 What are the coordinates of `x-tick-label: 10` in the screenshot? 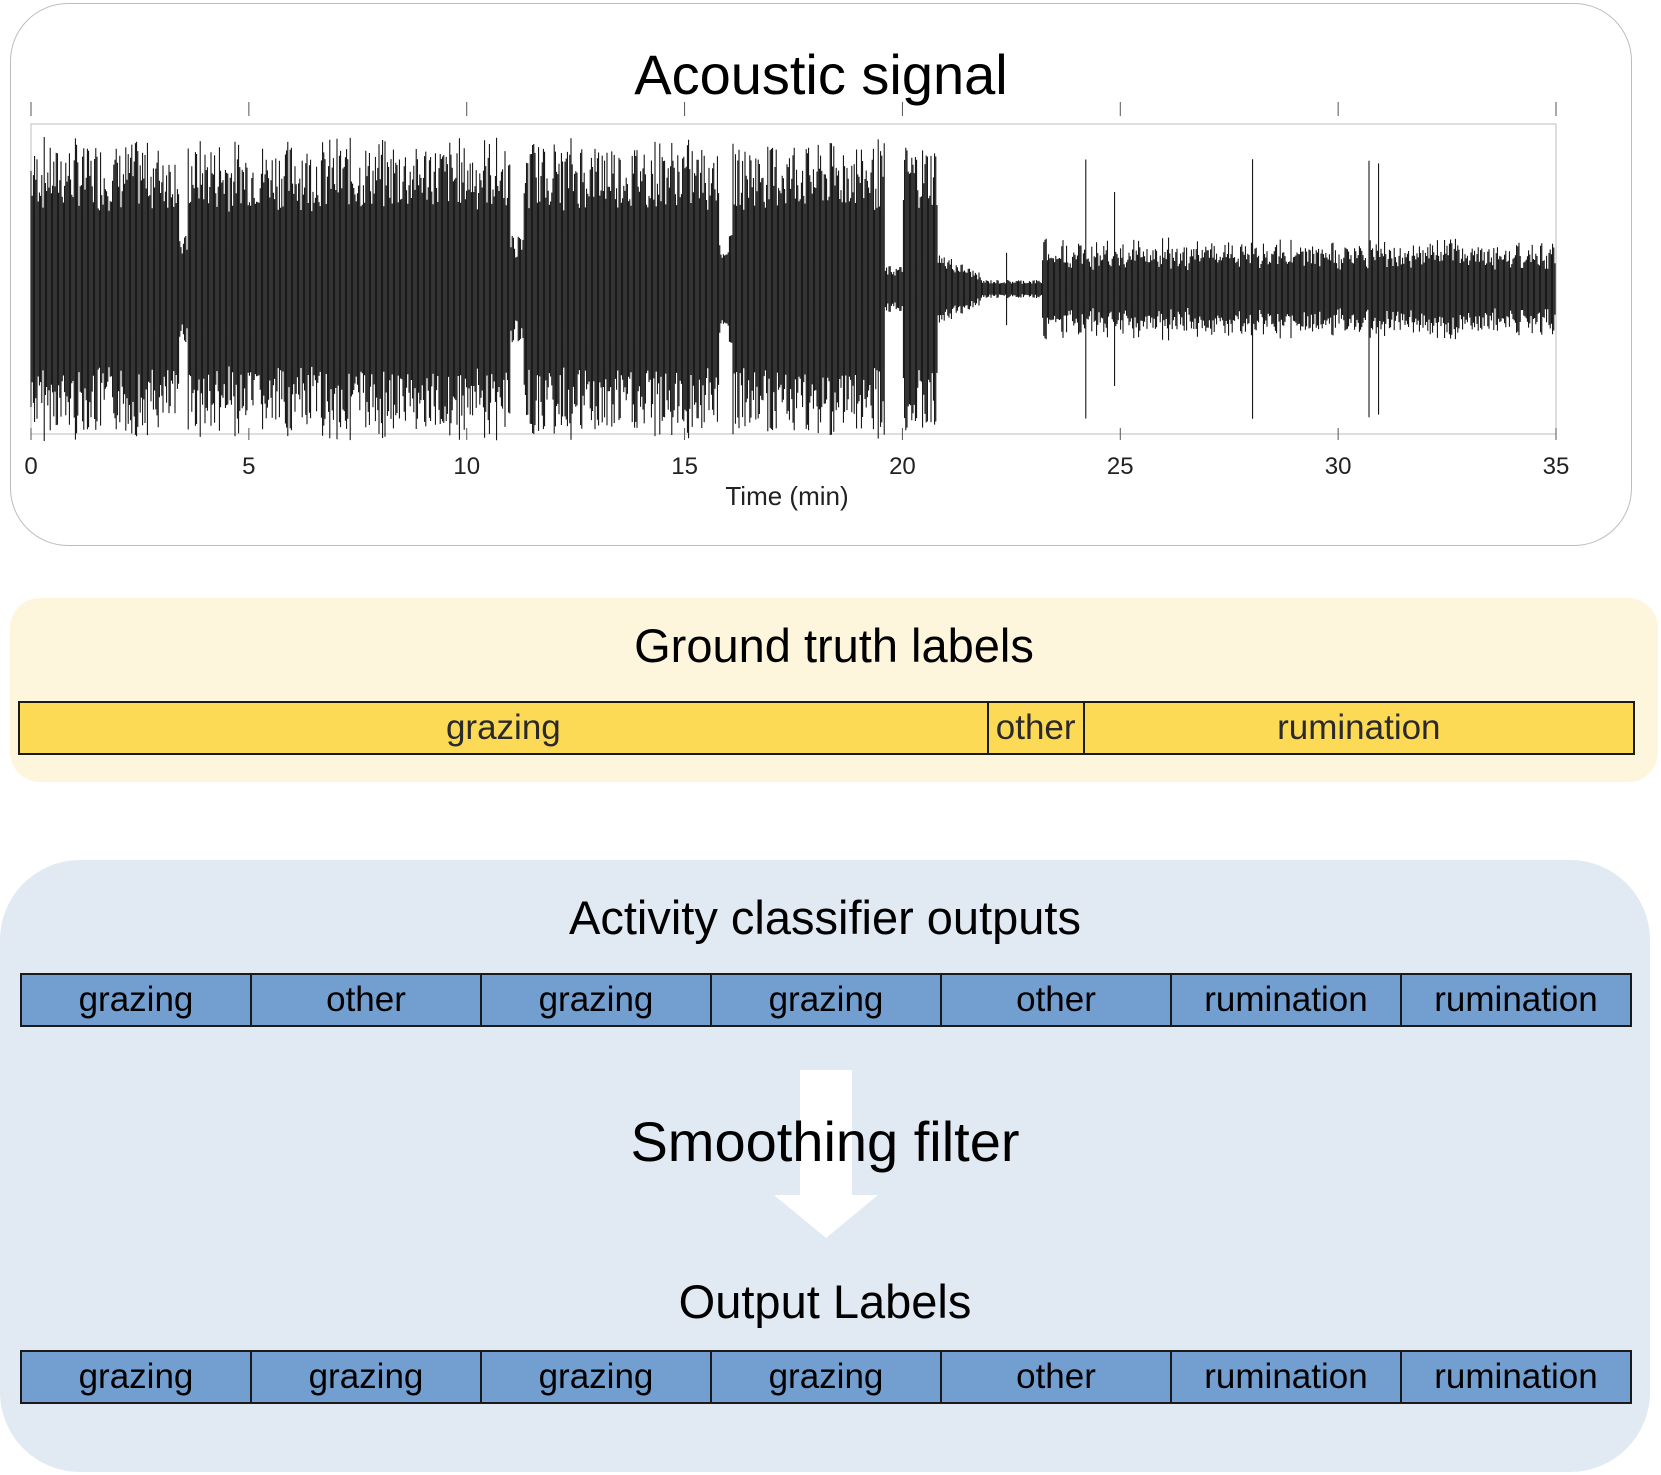 It's located at (466, 466).